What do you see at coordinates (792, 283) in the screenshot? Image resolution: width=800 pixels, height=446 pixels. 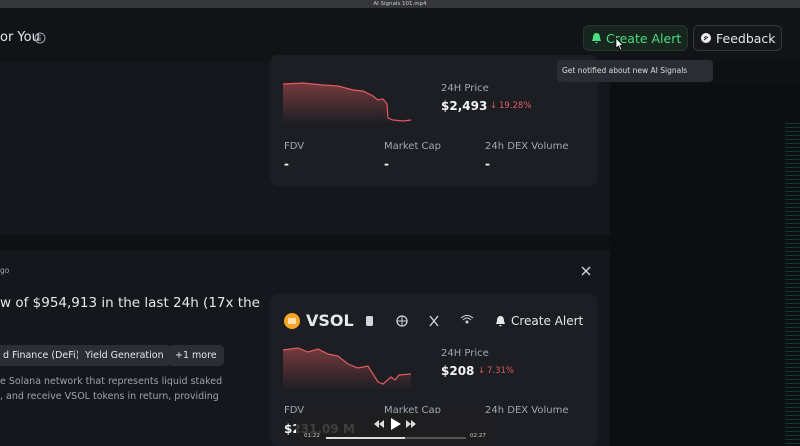 I see `side-edge` at bounding box center [792, 283].